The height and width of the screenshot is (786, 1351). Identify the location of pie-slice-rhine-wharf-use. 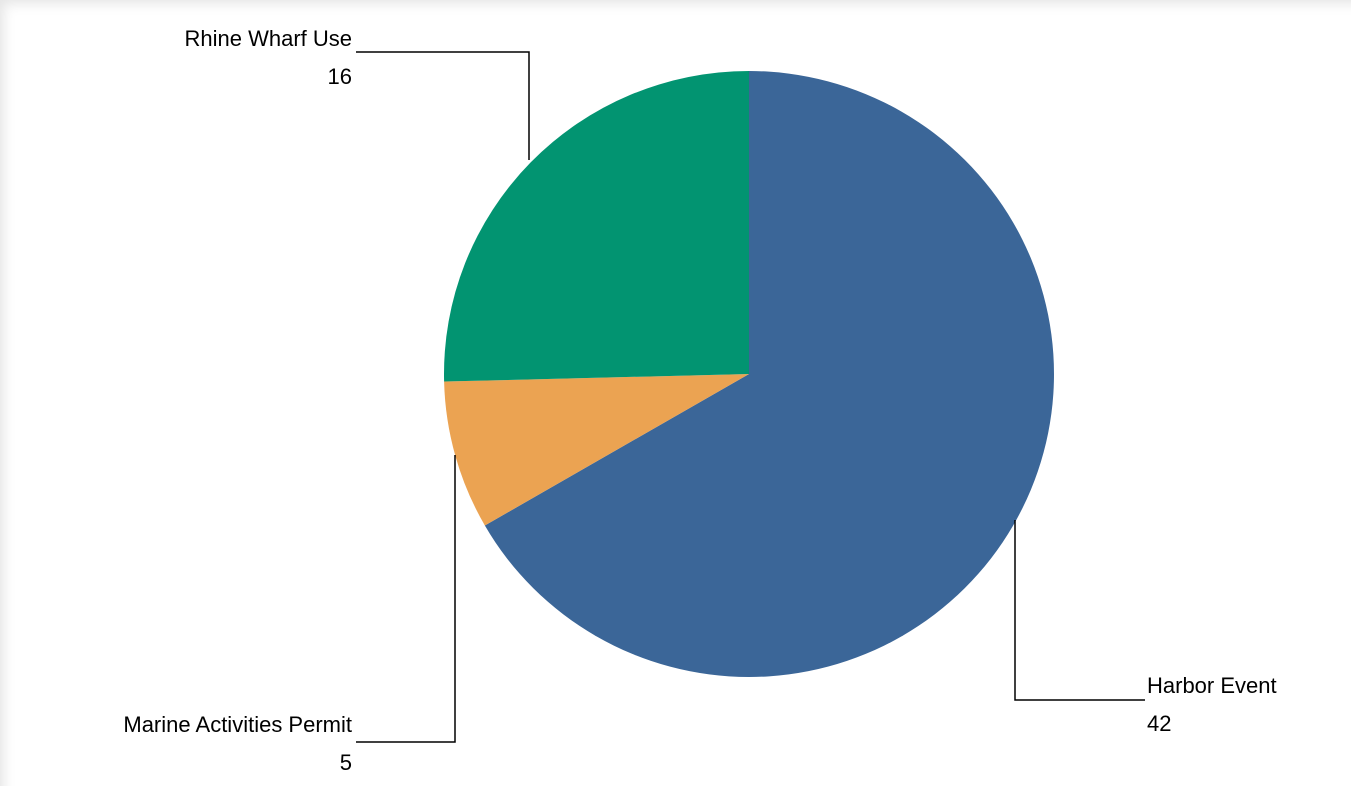
(596, 226).